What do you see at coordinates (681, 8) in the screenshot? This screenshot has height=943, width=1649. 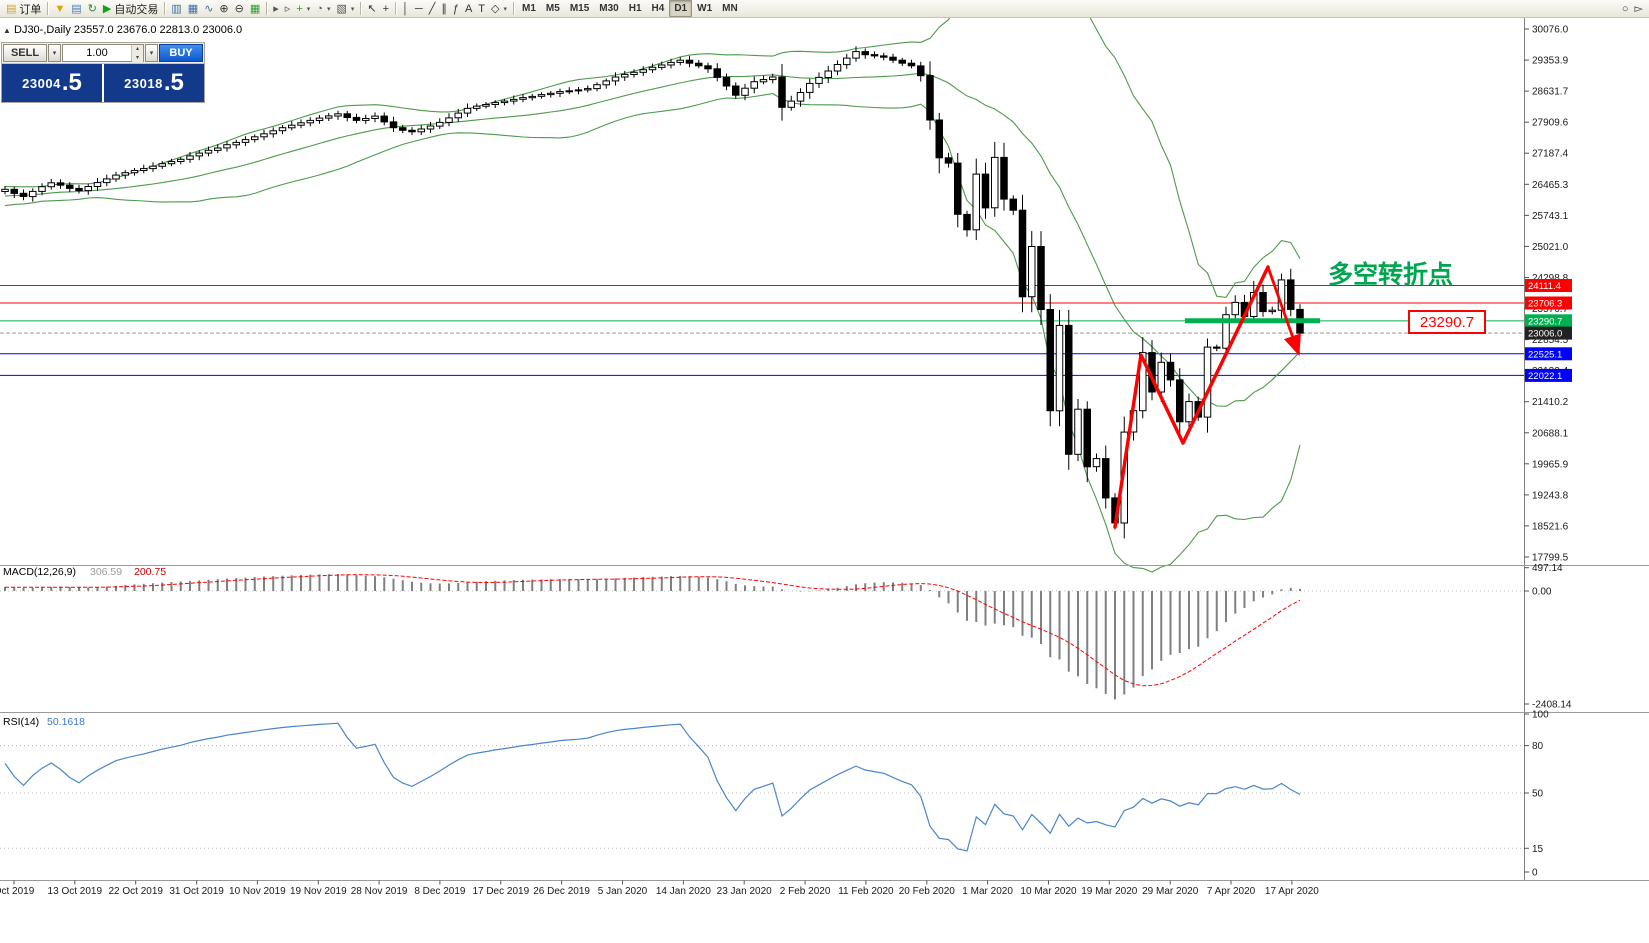 I see `timeframe-D1: D1` at bounding box center [681, 8].